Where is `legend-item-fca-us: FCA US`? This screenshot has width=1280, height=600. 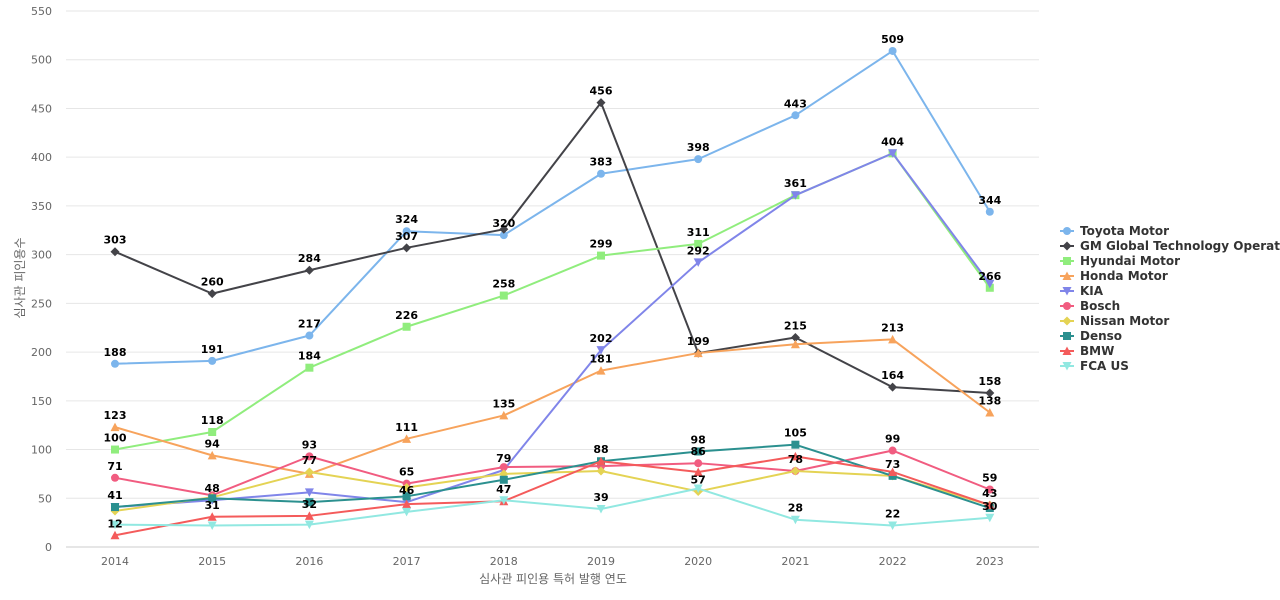 legend-item-fca-us: FCA US is located at coordinates (1094, 366).